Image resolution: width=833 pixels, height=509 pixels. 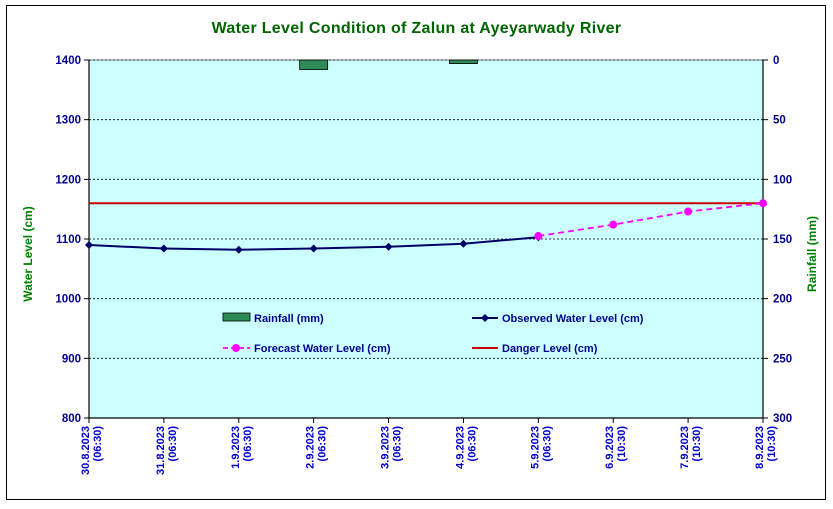 I want to click on y-tick-label: 800, so click(x=71, y=419).